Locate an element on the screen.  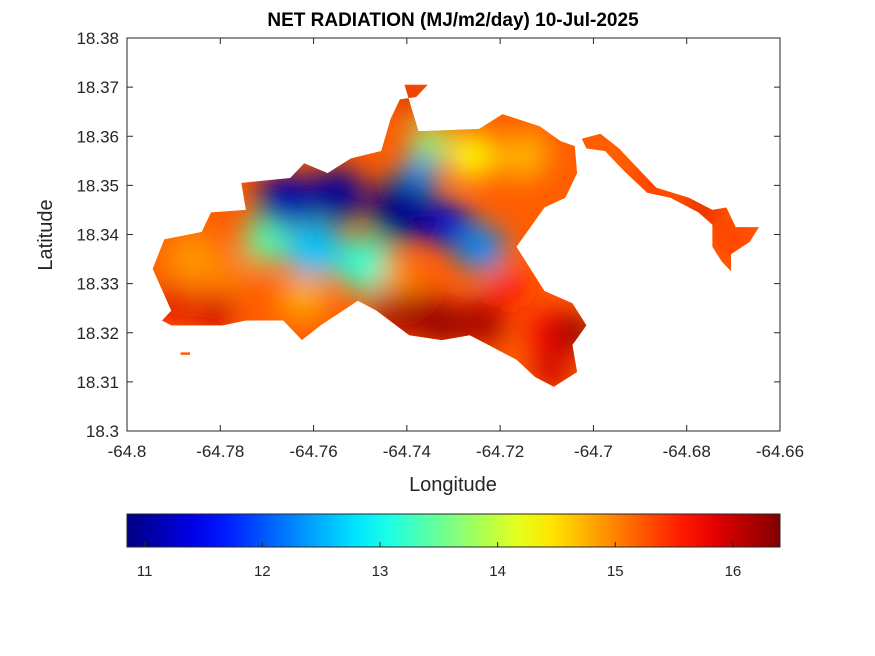
x-tick-label: -64.68 is located at coordinates (687, 451).